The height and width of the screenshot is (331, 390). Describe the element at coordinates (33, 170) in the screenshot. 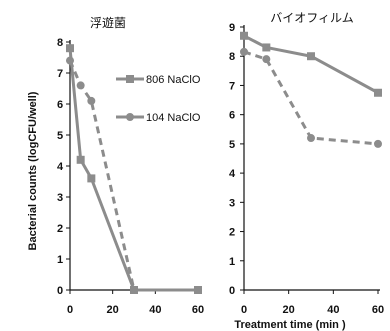

I see `y-axis-label: Bacterial counts (logCFU/well)` at that location.